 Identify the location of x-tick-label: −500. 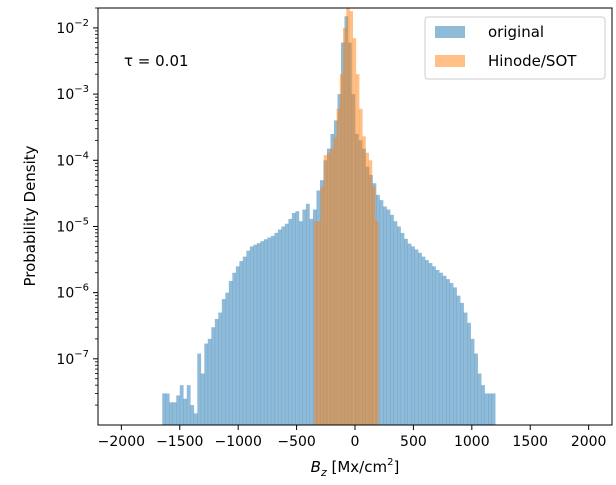
(296, 442).